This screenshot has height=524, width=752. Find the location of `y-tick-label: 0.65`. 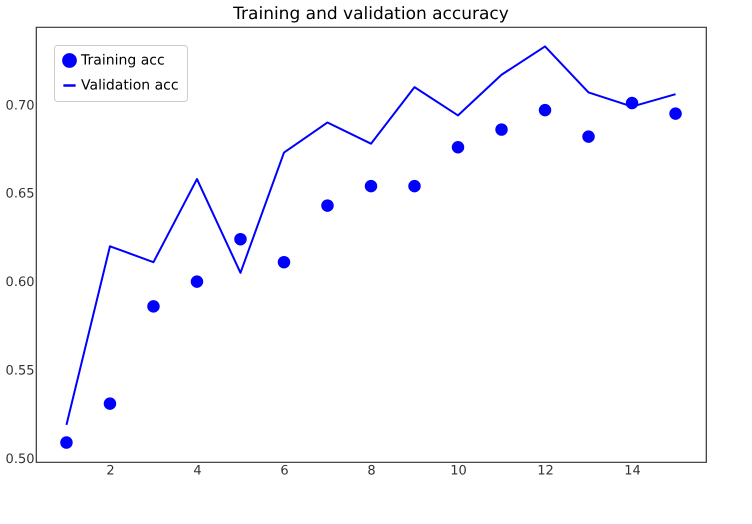

y-tick-label: 0.65 is located at coordinates (20, 194).